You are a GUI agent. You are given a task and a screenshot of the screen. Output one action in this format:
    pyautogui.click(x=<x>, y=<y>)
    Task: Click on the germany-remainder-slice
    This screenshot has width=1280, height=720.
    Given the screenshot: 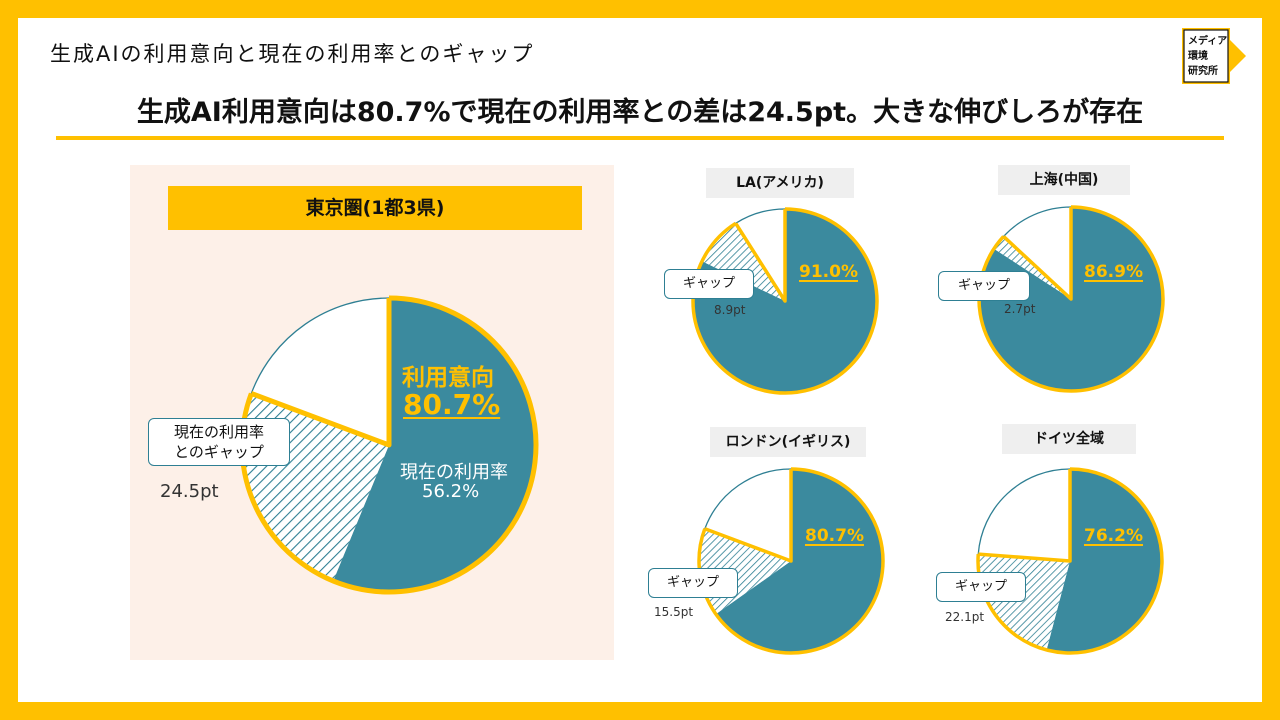 What is the action you would take?
    pyautogui.click(x=1024, y=515)
    